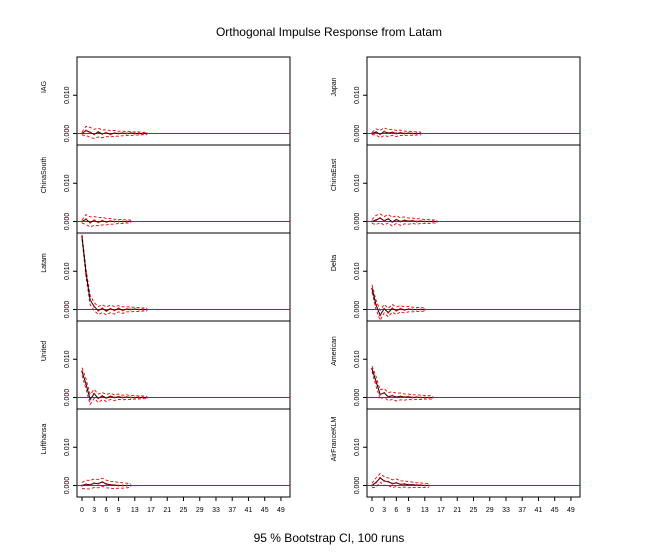 This screenshot has width=658, height=553. What do you see at coordinates (82, 510) in the screenshot?
I see `x-tick-label: 0` at bounding box center [82, 510].